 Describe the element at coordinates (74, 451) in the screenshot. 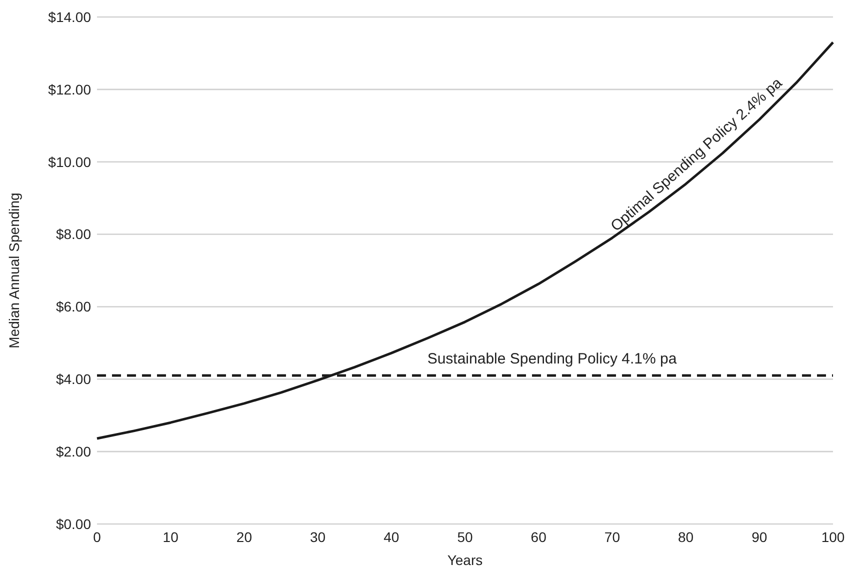

I see `y-tick-label: $2.00` at that location.